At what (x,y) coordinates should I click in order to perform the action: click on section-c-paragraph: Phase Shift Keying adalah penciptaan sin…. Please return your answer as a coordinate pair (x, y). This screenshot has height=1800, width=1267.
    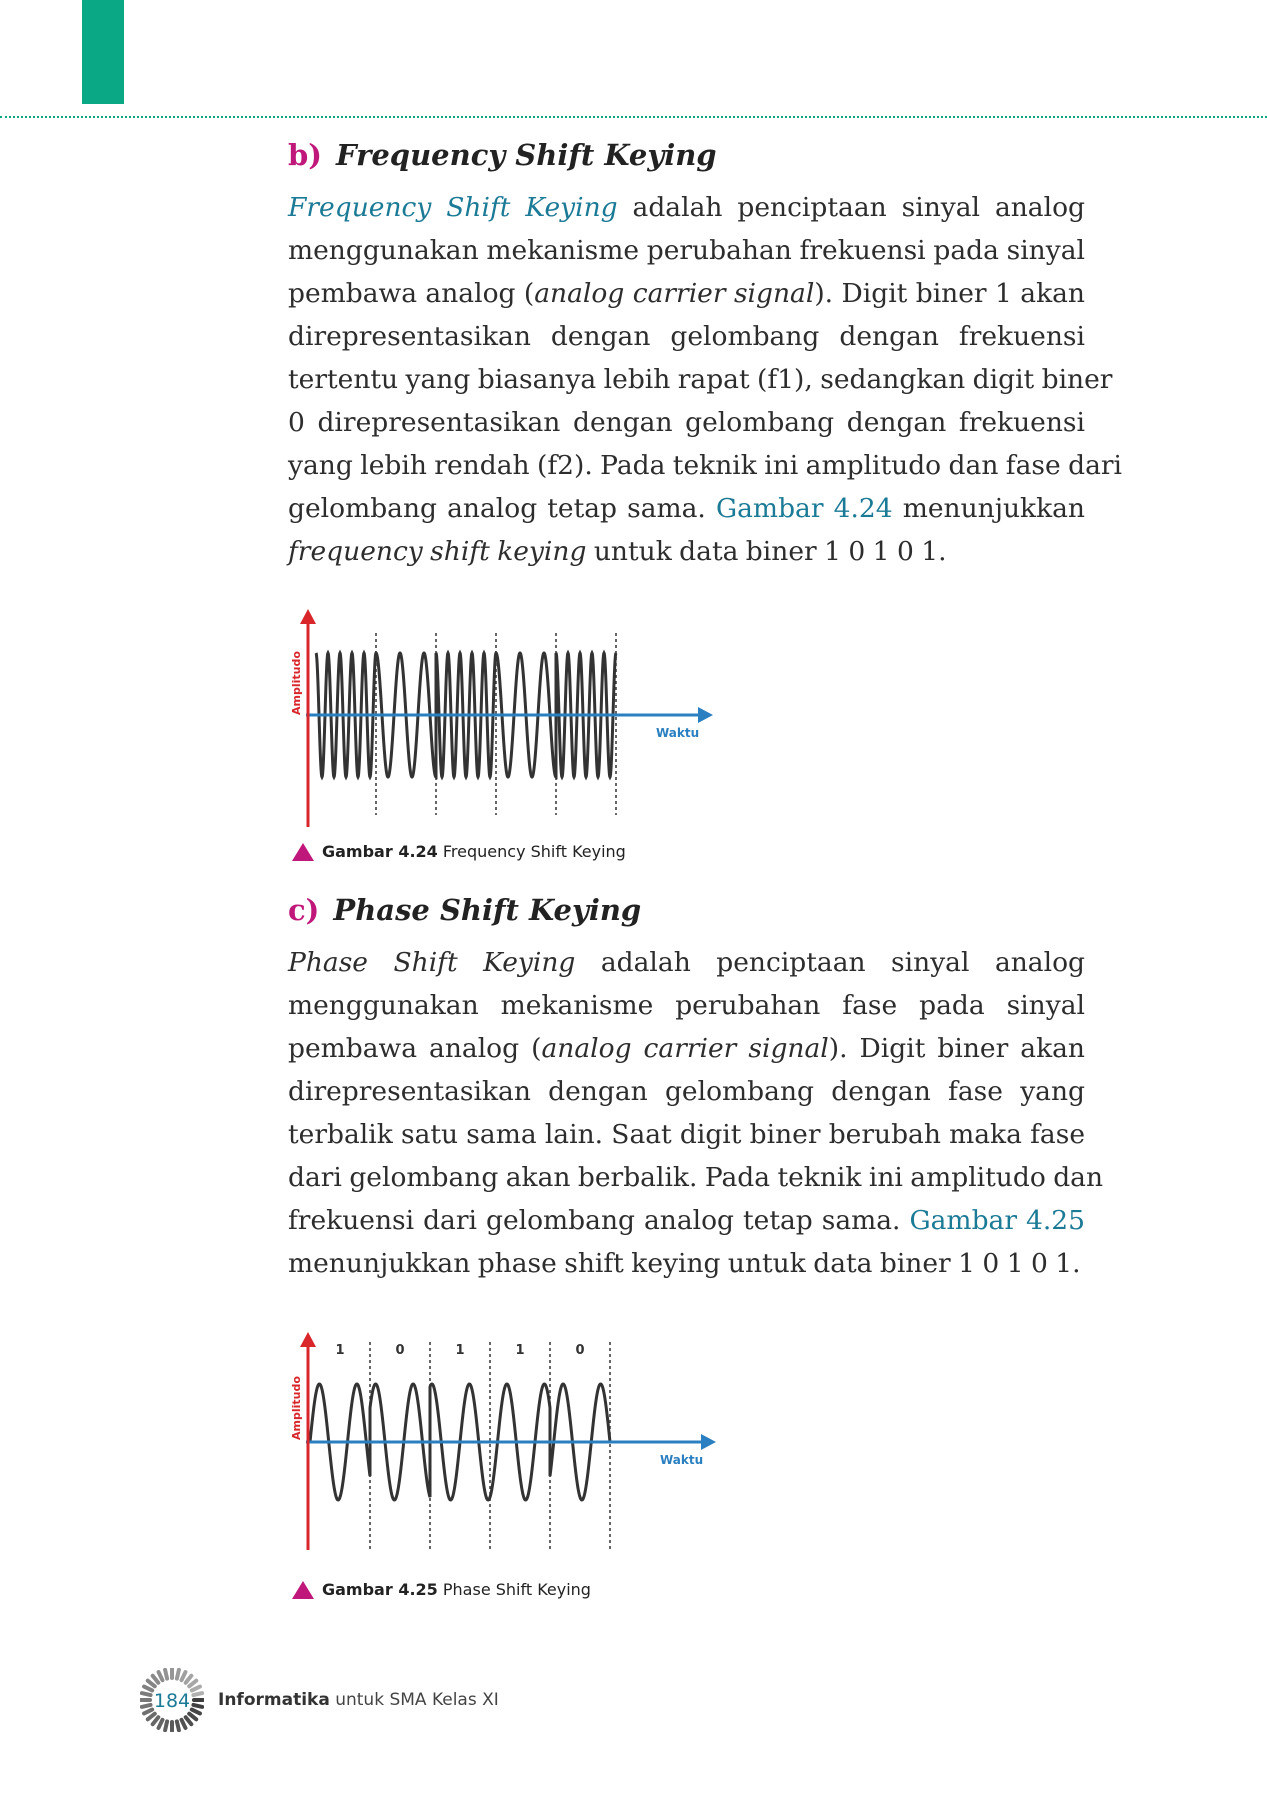
    Looking at the image, I should click on (696, 1113).